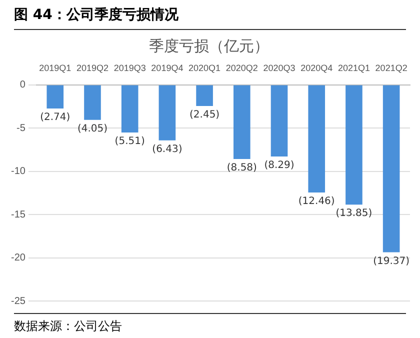 This screenshot has width=420, height=338. Describe the element at coordinates (316, 67) in the screenshot. I see `x-tick-label: 2020Q4` at that location.